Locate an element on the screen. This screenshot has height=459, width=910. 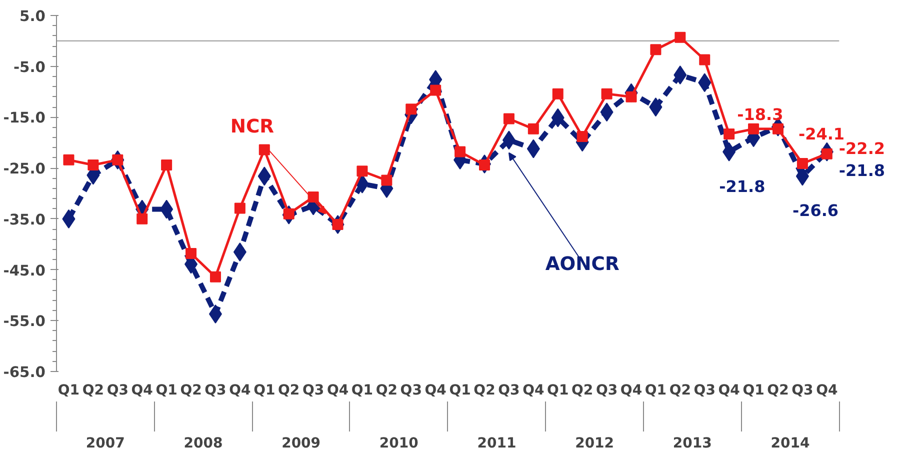
text: 2014 is located at coordinates (790, 444).